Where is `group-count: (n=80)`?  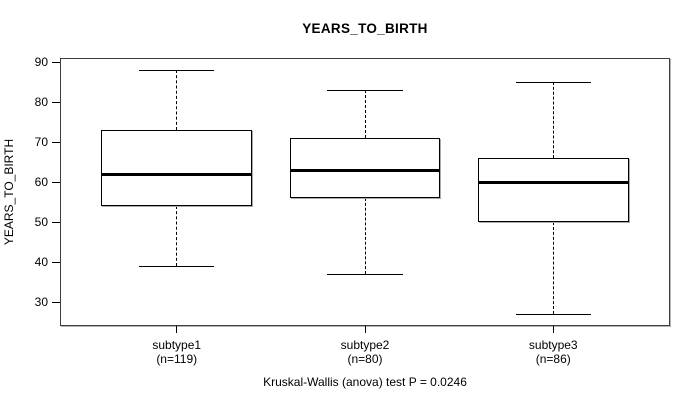
group-count: (n=80) is located at coordinates (365, 358).